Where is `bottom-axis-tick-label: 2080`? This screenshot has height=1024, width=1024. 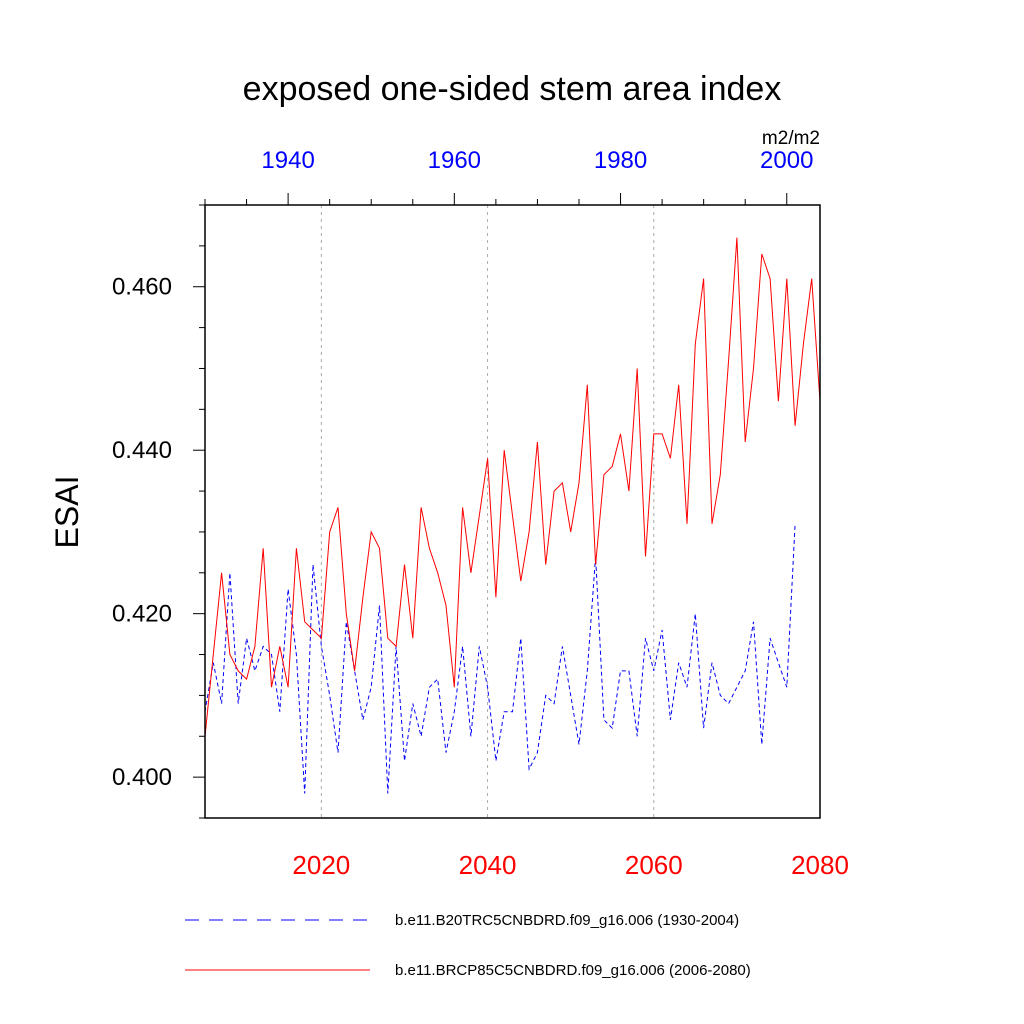 bottom-axis-tick-label: 2080 is located at coordinates (820, 865).